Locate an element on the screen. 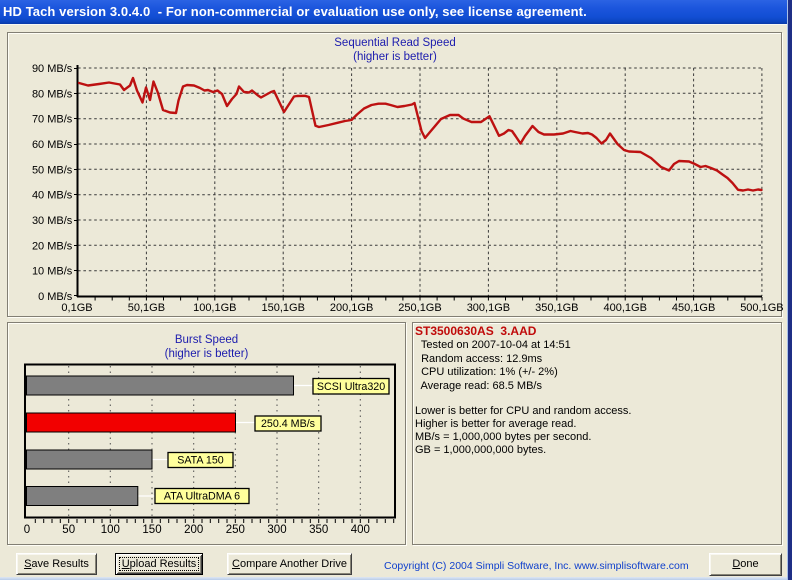 This screenshot has height=580, width=792. svg-text: 90 MB/s is located at coordinates (52, 69).